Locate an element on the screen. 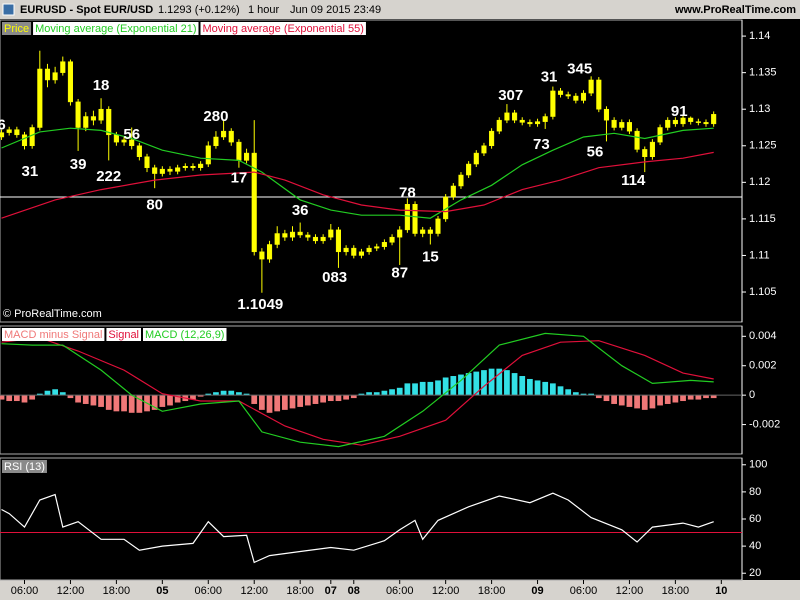 This screenshot has width=800, height=600. x-tick-label: 08 is located at coordinates (354, 591).